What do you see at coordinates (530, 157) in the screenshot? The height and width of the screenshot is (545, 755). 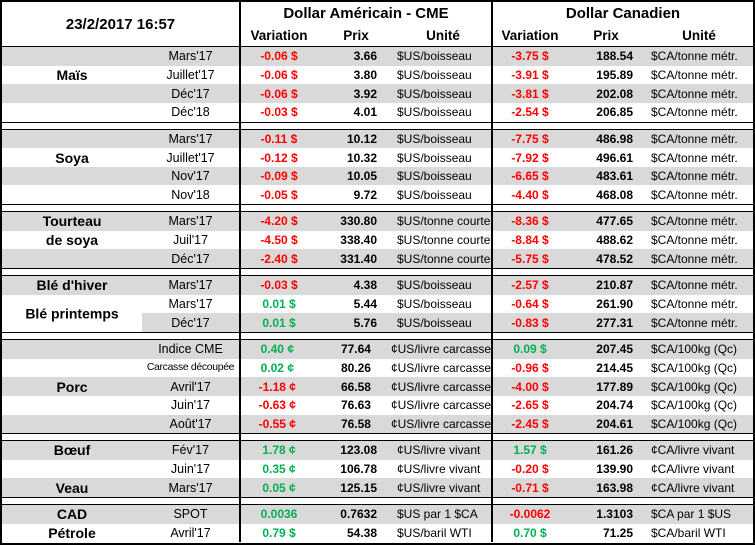 I see `ca-variation: -7.92 $` at bounding box center [530, 157].